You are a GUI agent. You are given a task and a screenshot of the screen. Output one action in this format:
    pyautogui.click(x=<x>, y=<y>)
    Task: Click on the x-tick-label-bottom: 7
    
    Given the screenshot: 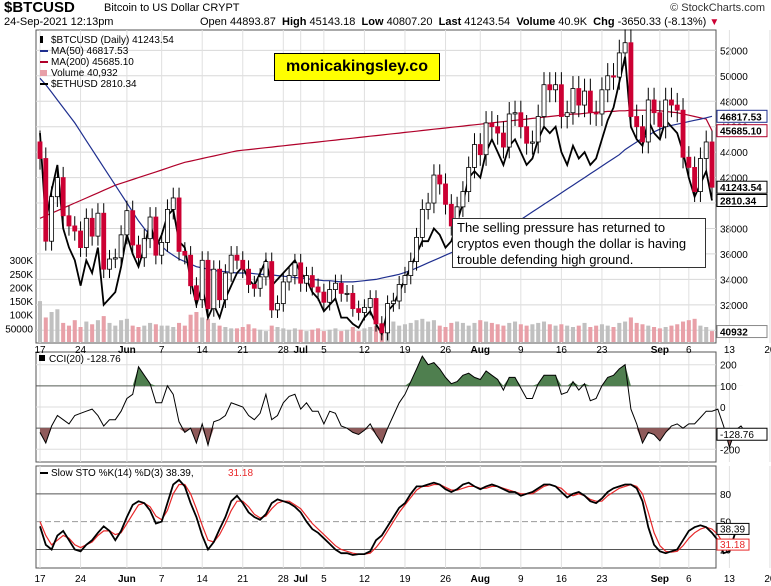 What is the action you would take?
    pyautogui.click(x=162, y=579)
    